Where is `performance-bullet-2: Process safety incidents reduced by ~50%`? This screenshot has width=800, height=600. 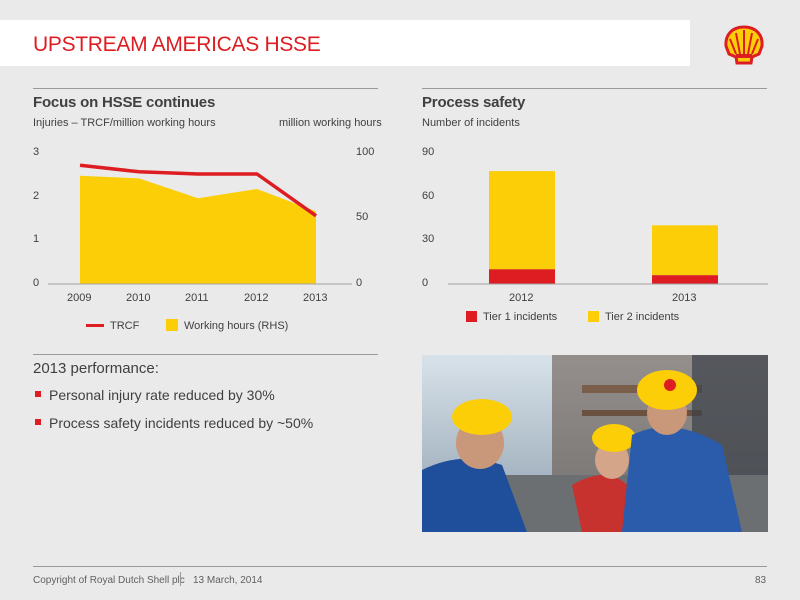 performance-bullet-2: Process safety incidents reduced by ~50% is located at coordinates (174, 423).